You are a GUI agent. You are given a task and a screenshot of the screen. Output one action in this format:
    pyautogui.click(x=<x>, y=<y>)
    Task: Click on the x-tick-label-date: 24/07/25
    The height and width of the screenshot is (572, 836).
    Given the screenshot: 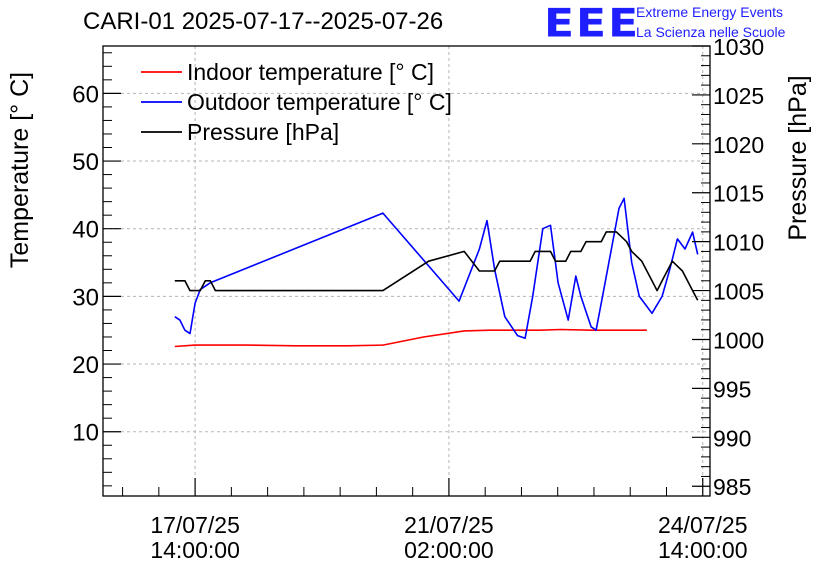 What is the action you would take?
    pyautogui.click(x=703, y=525)
    